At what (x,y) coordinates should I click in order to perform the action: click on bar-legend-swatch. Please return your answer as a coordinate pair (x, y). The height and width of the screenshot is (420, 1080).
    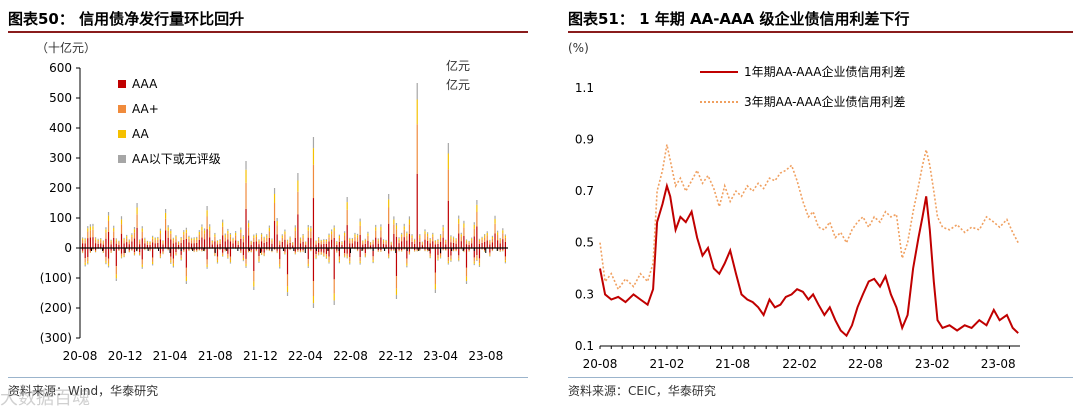
    Looking at the image, I should click on (122, 159).